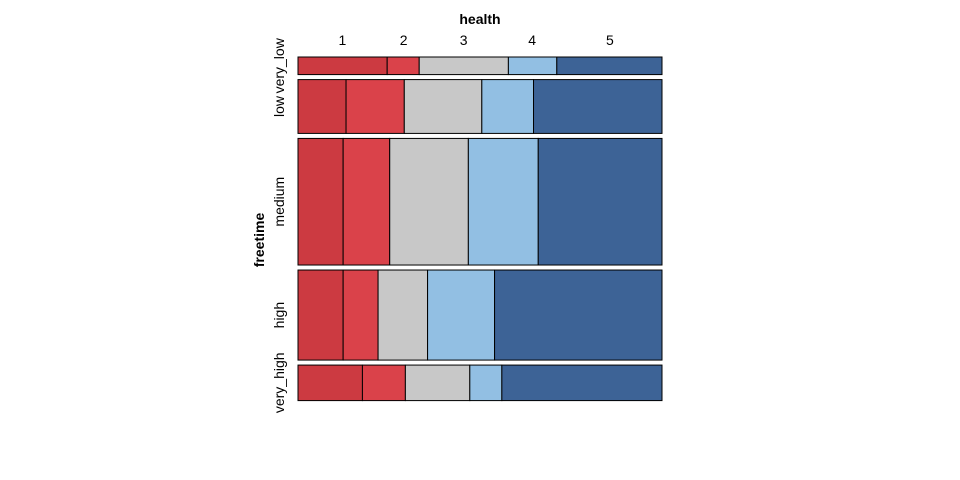 The height and width of the screenshot is (480, 960). I want to click on y-tick-label: medium, so click(279, 202).